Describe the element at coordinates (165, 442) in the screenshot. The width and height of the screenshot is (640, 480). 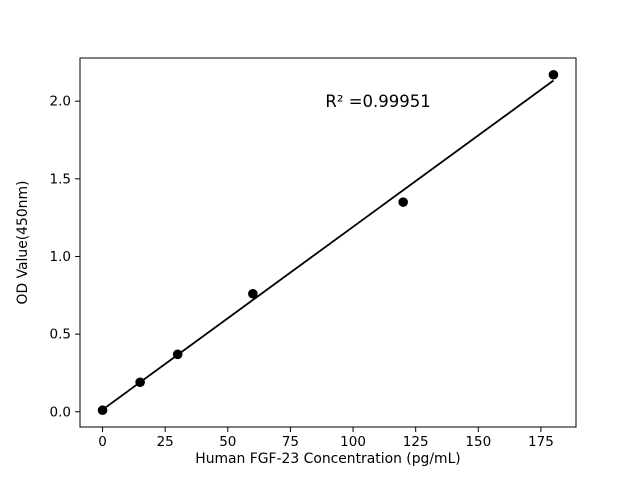
I see `x-tick-label: 25` at that location.